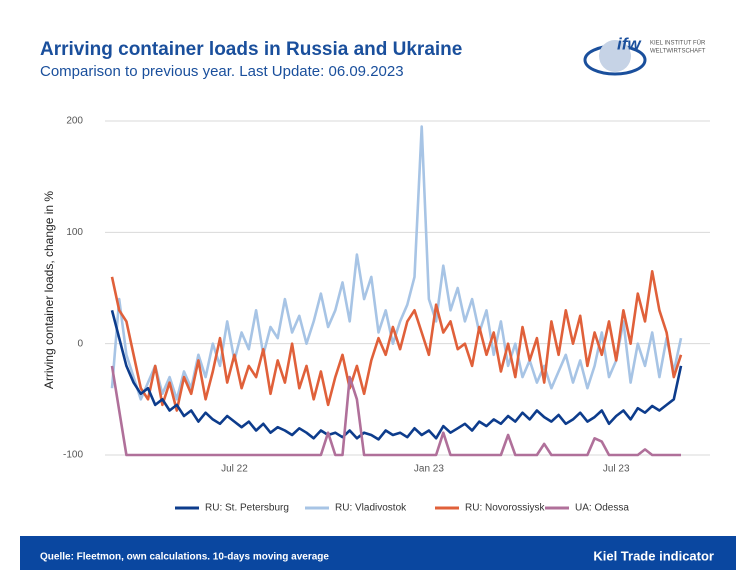 The image size is (740, 570). I want to click on series-line, so click(395, 411).